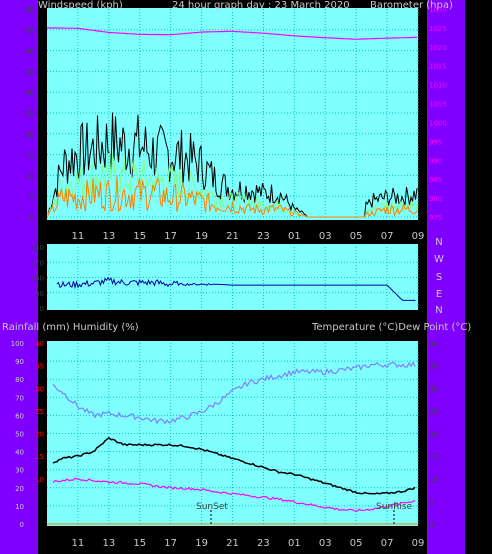  What do you see at coordinates (438, 310) in the screenshot?
I see `compass-n-4: N` at bounding box center [438, 310].